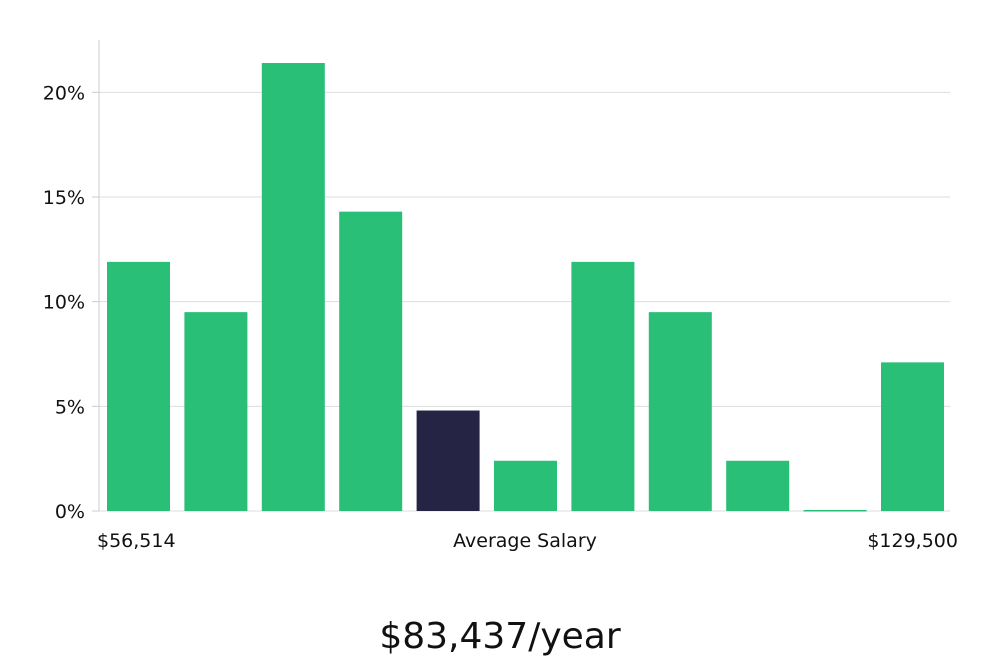  What do you see at coordinates (70, 407) in the screenshot?
I see `y-tick-label: 5%` at bounding box center [70, 407].